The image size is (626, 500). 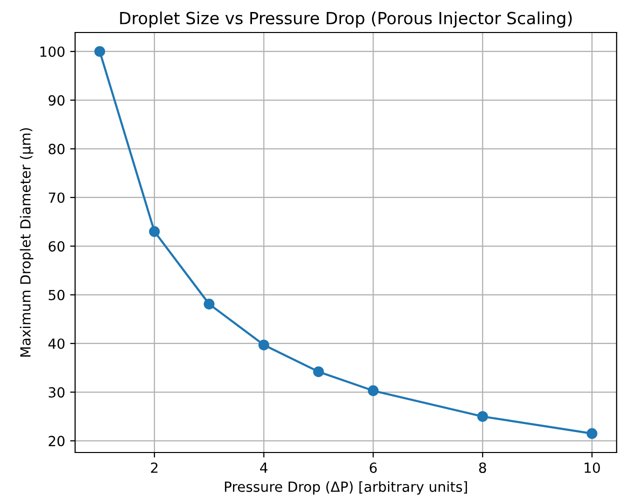 What do you see at coordinates (345, 488) in the screenshot?
I see `x-axis-title: Pressure Drop (ΔP) [arbitrary units]` at bounding box center [345, 488].